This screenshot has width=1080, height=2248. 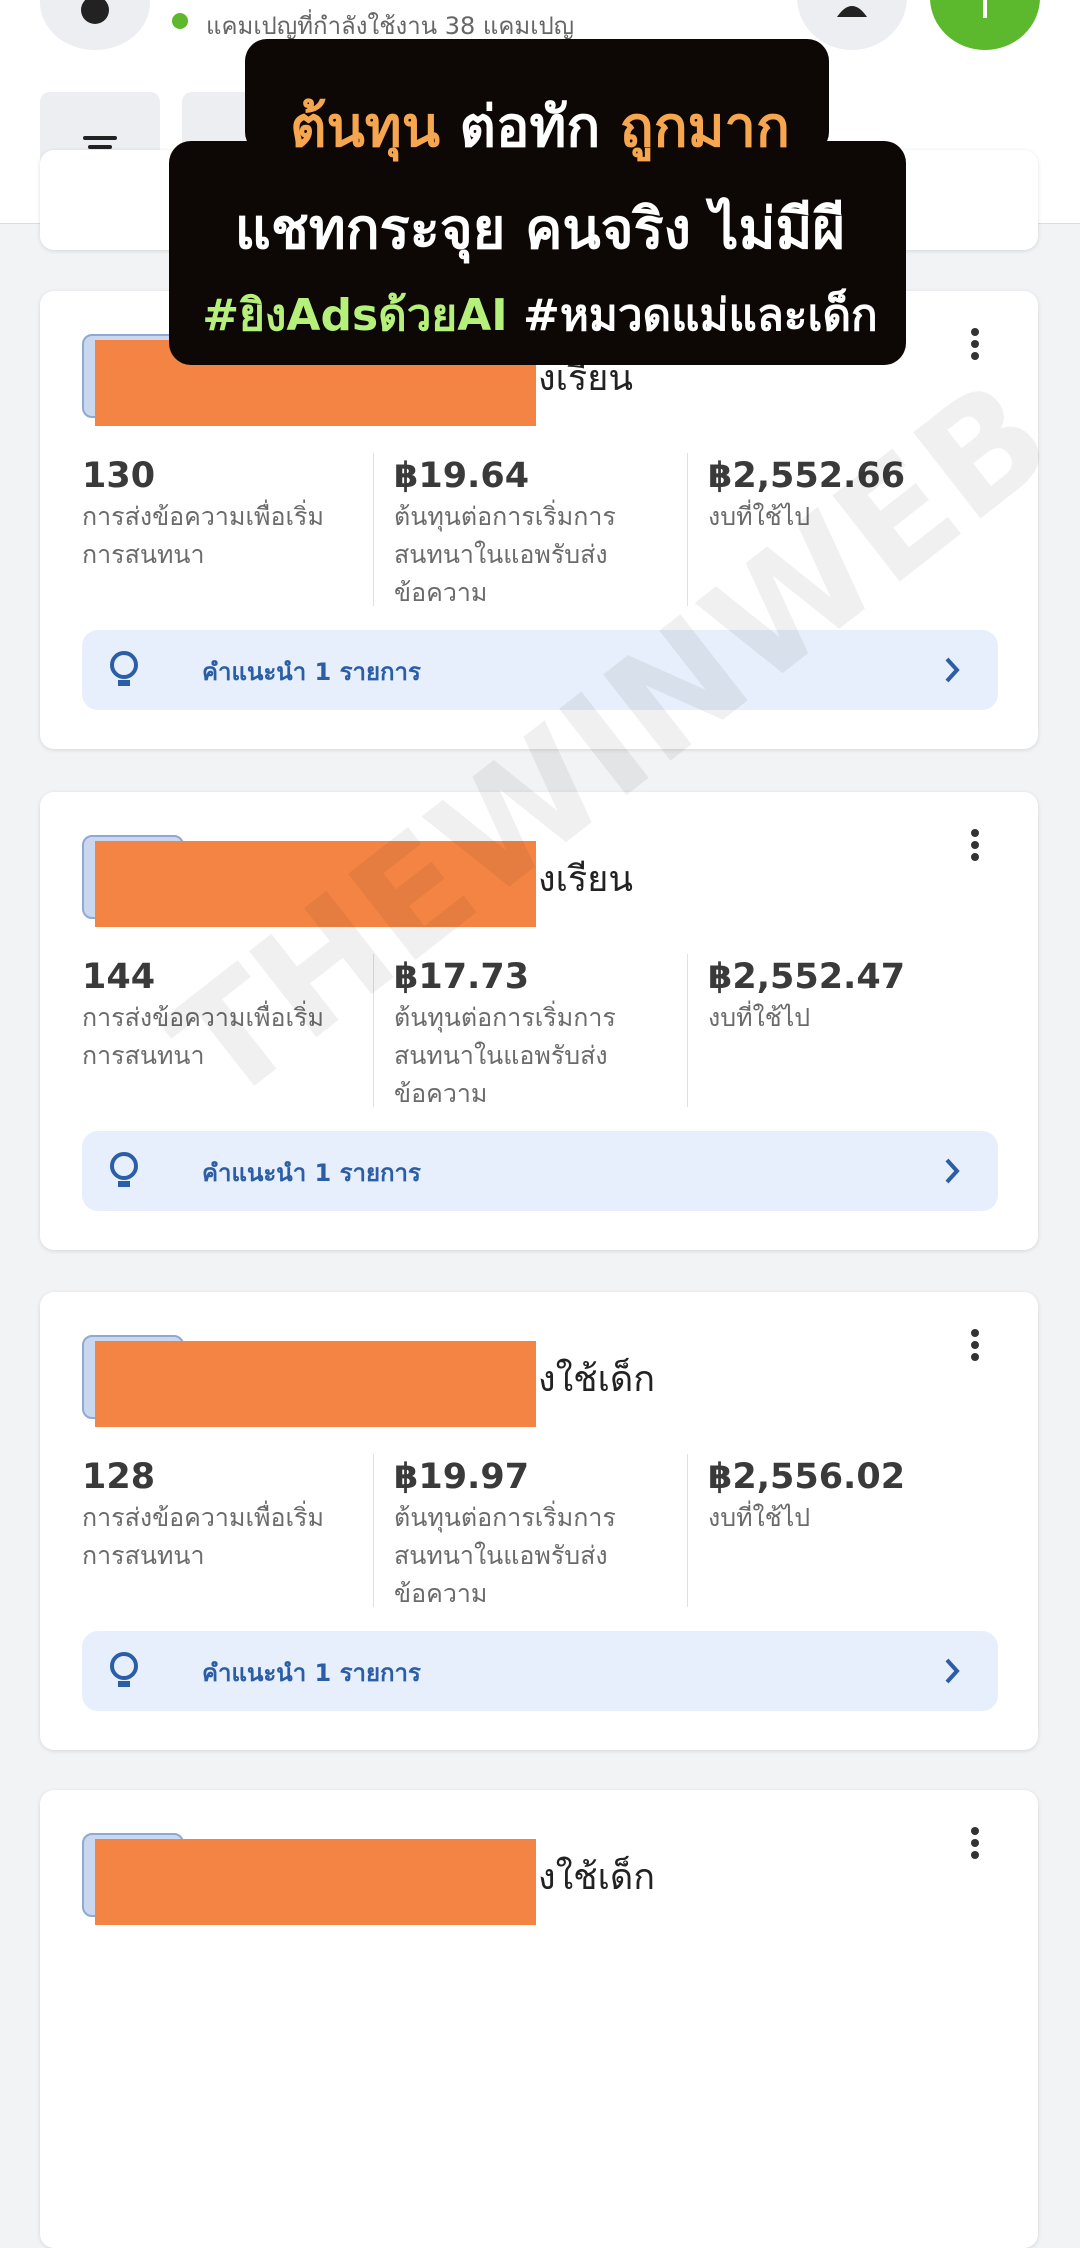 What do you see at coordinates (95, 25) in the screenshot?
I see `settings-button` at bounding box center [95, 25].